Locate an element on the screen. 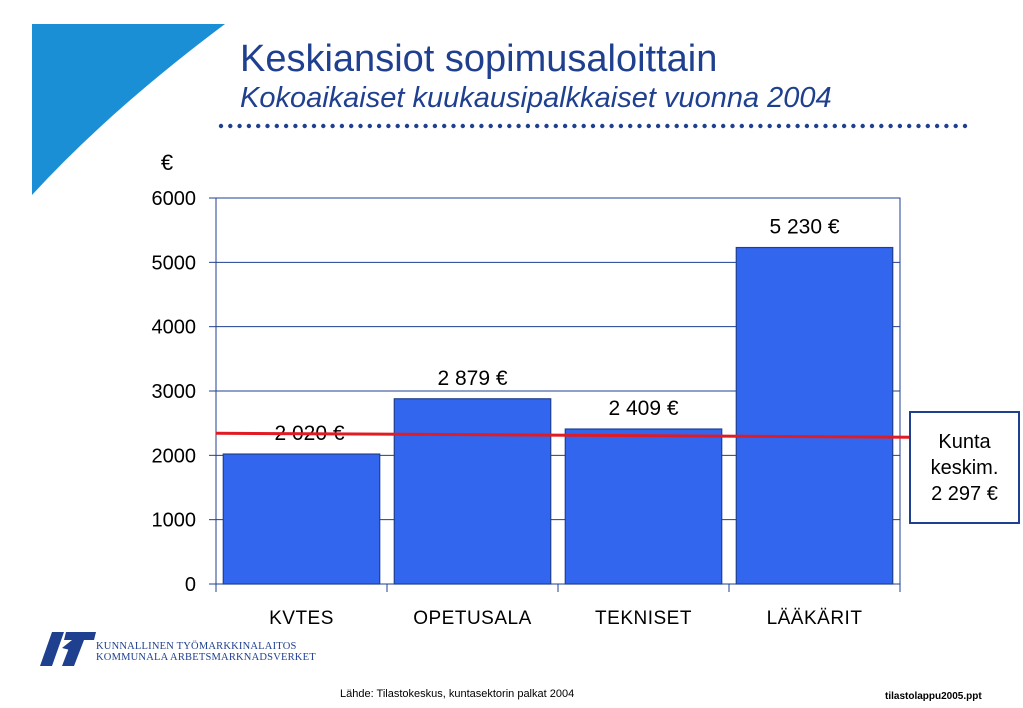  x-tick-label: LÄÄKÄRIT is located at coordinates (815, 618).